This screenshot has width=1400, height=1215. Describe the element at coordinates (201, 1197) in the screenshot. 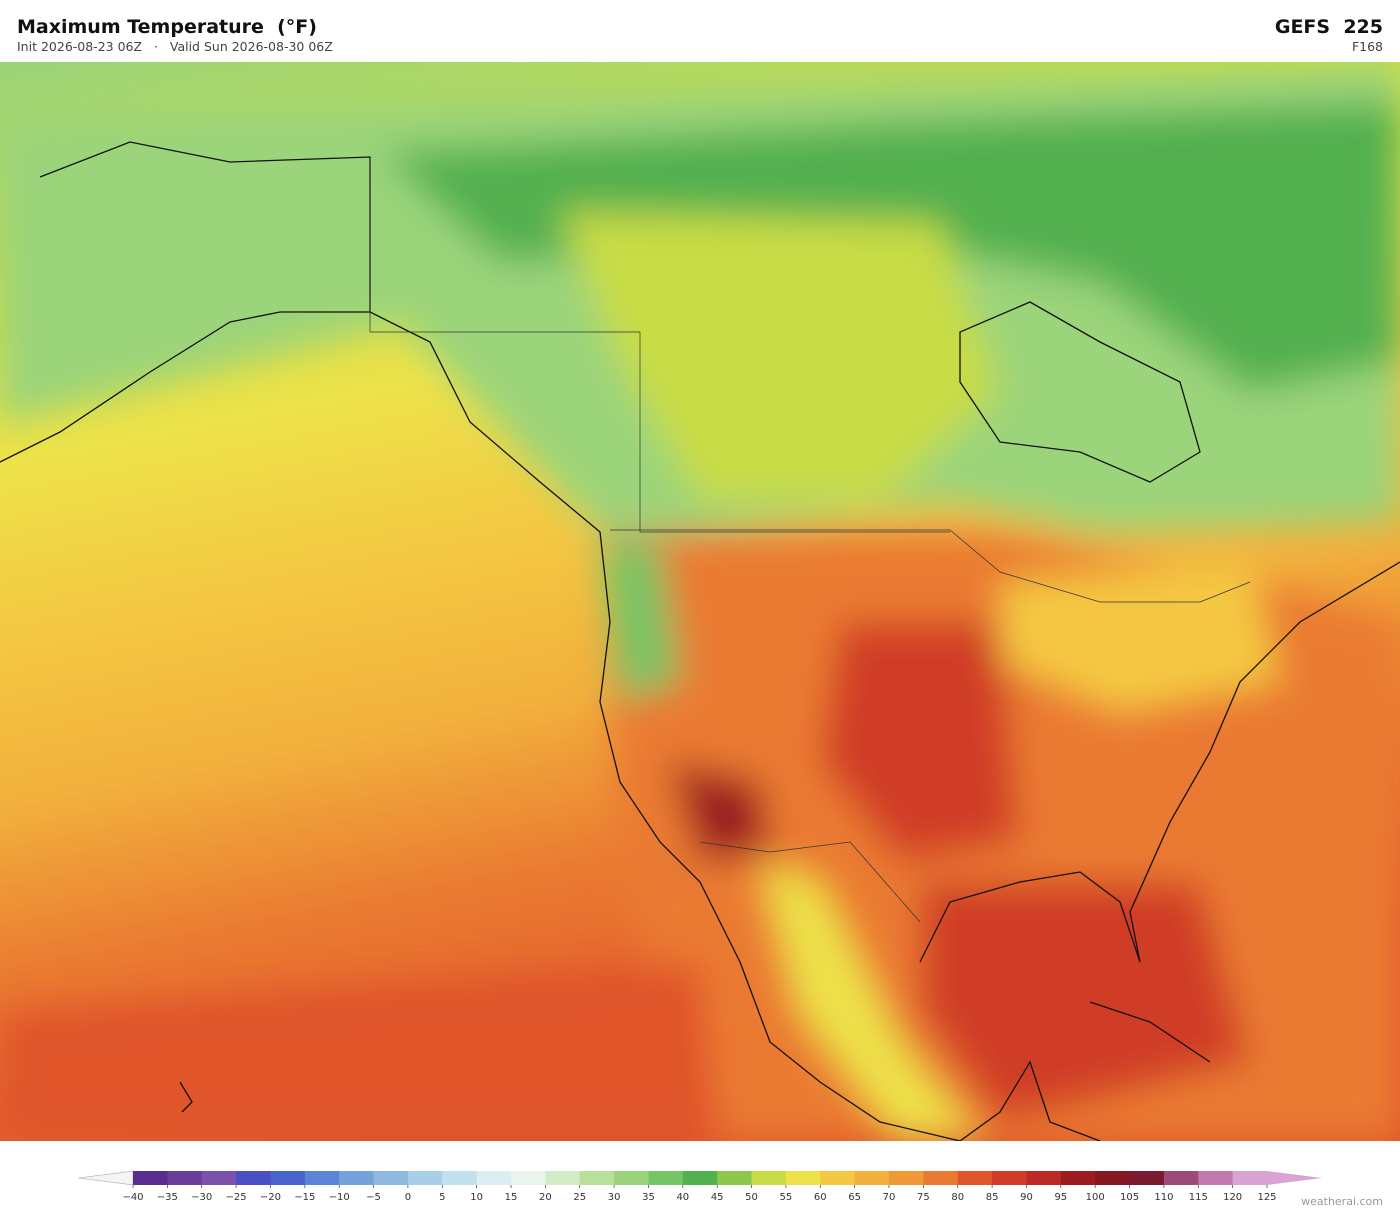

I see `tick-label: −30` at that location.